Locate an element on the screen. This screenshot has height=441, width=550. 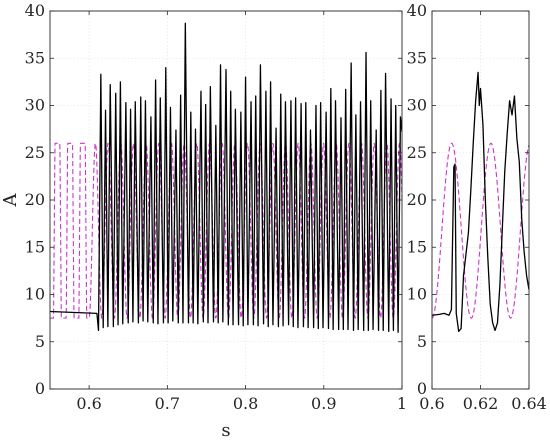
zoom-ytick-label-7: 35 is located at coordinates (417, 57).